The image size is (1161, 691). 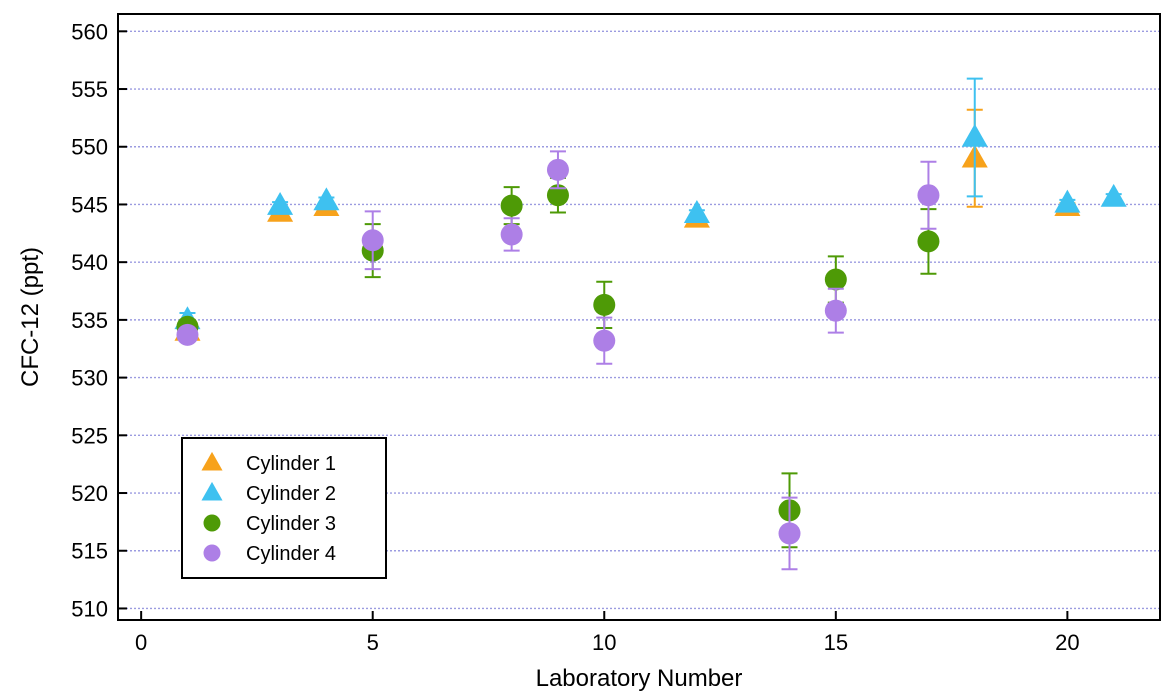 What do you see at coordinates (291, 464) in the screenshot?
I see `legend-label: Cylinder 1` at bounding box center [291, 464].